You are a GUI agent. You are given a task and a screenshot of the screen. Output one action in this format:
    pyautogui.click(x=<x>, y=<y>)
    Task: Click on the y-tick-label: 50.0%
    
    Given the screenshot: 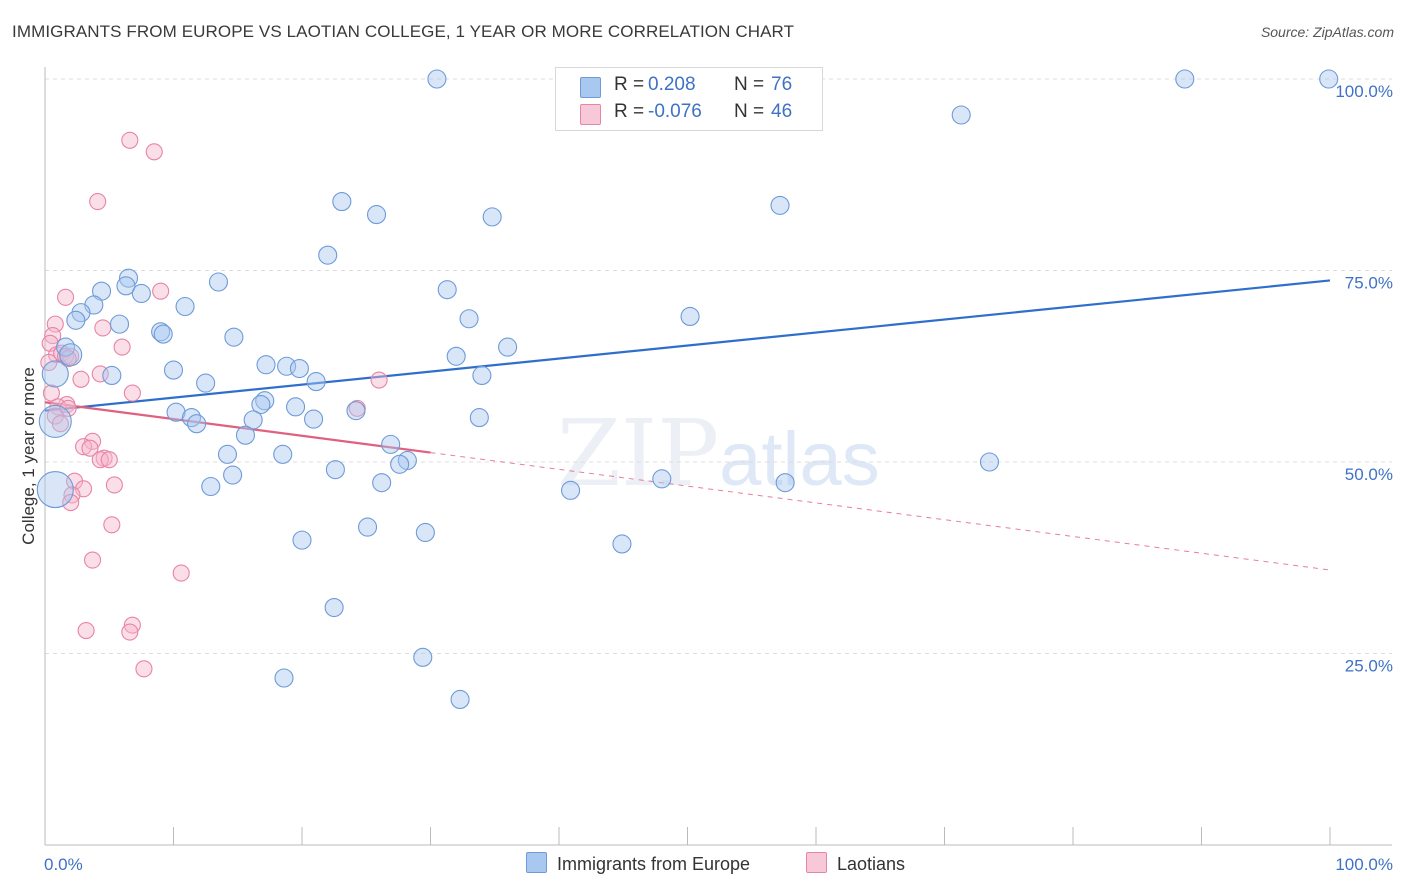 What is the action you would take?
    pyautogui.click(x=1369, y=474)
    